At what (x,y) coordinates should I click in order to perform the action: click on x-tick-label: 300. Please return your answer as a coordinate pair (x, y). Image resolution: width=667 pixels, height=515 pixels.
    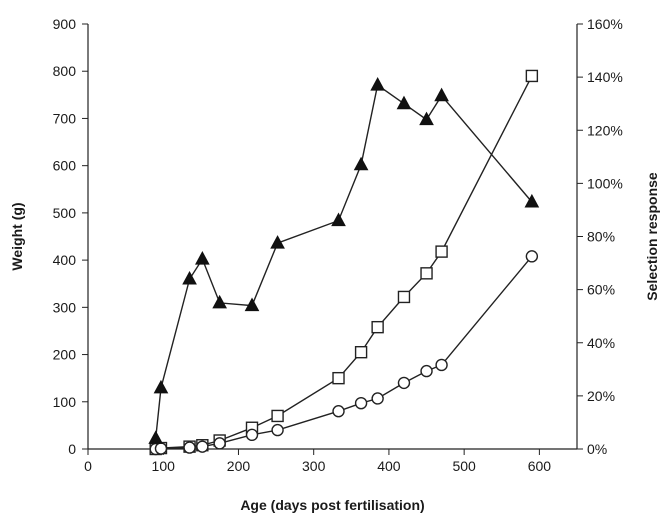
    Looking at the image, I should click on (314, 466).